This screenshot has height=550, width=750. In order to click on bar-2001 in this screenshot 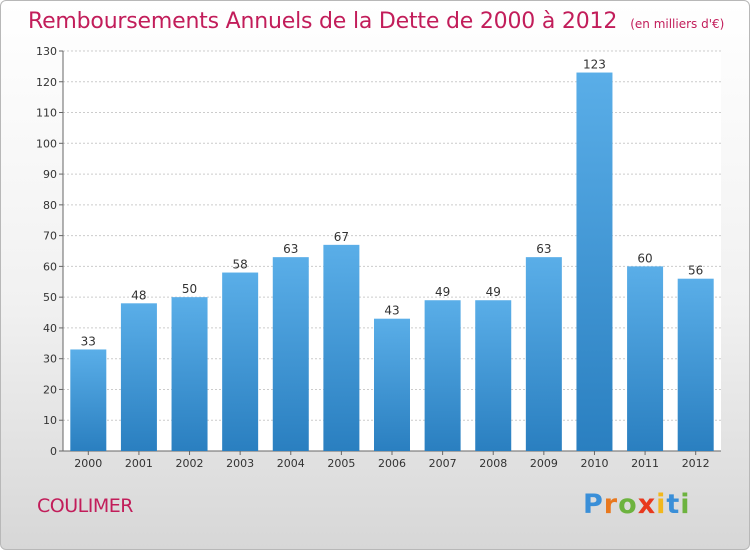, I will do `click(138, 377)`.